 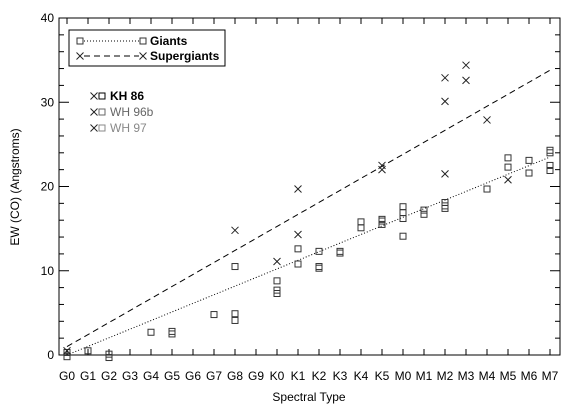 What do you see at coordinates (48, 102) in the screenshot?
I see `y-tick-label-30: 30` at bounding box center [48, 102].